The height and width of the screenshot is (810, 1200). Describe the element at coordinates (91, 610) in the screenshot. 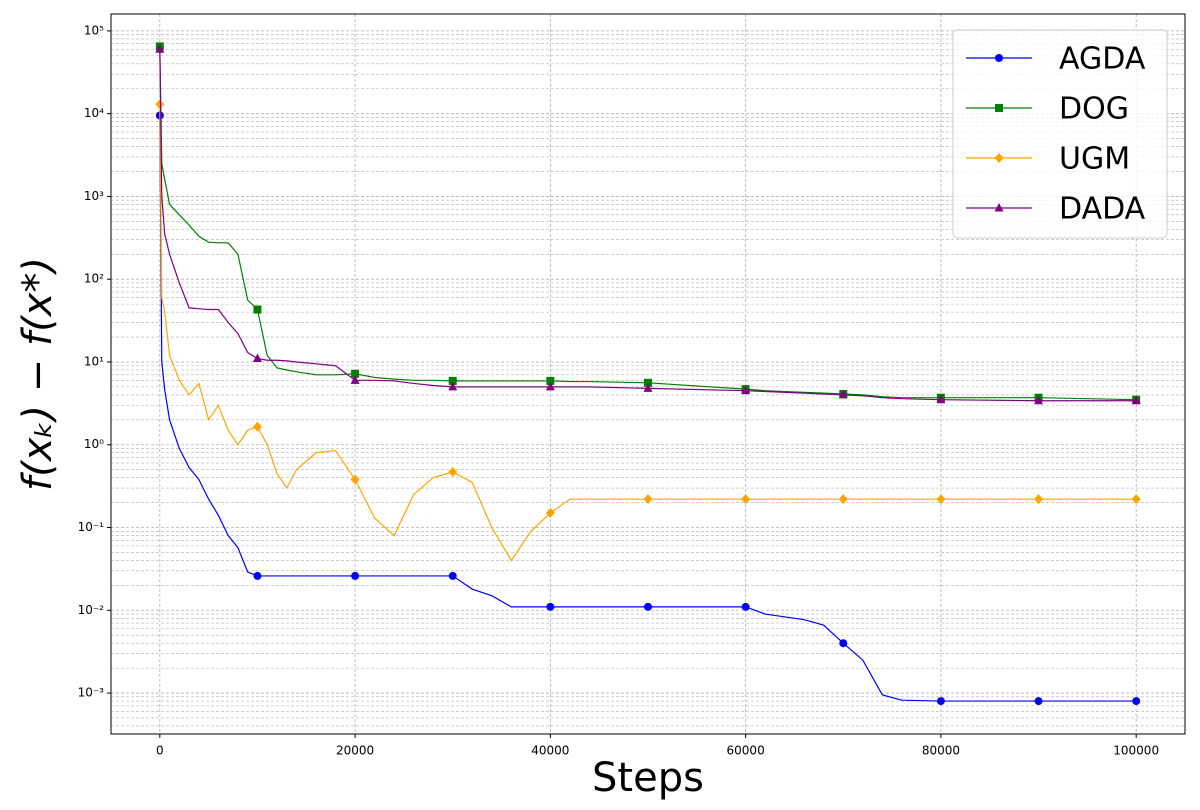

I see `y-tick-label: 10⁻²` at that location.